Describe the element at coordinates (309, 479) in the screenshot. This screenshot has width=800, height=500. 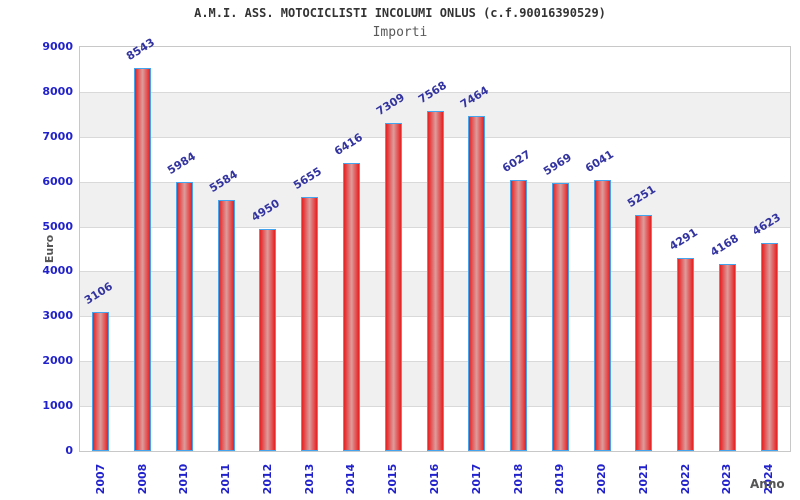
I see `x-axis-tick-label: 2013` at that location.